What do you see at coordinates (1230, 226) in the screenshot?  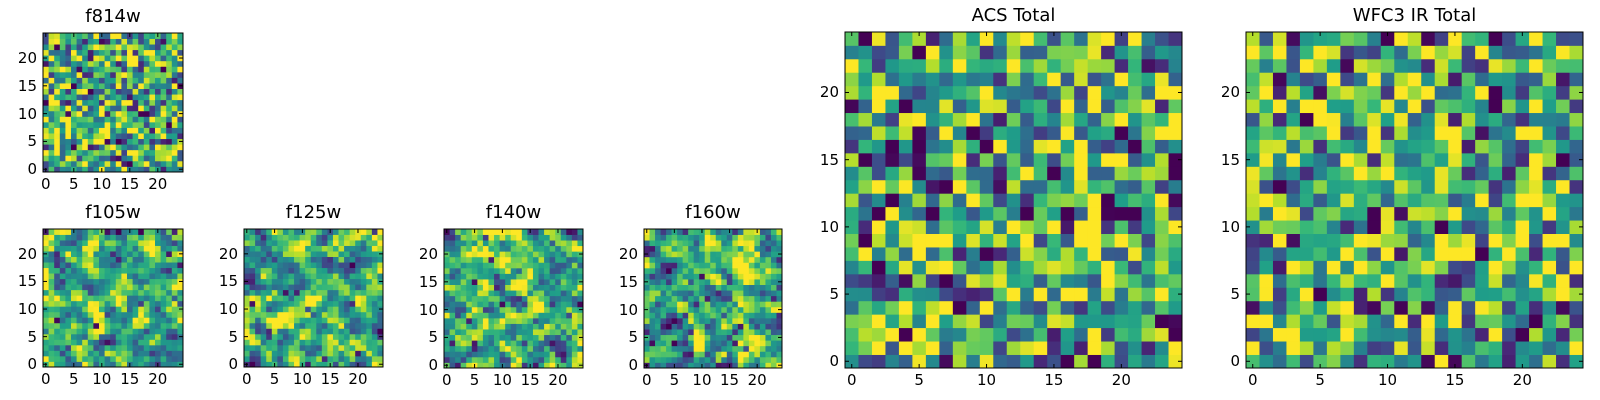 I see `y-tick-label: 10` at bounding box center [1230, 226].